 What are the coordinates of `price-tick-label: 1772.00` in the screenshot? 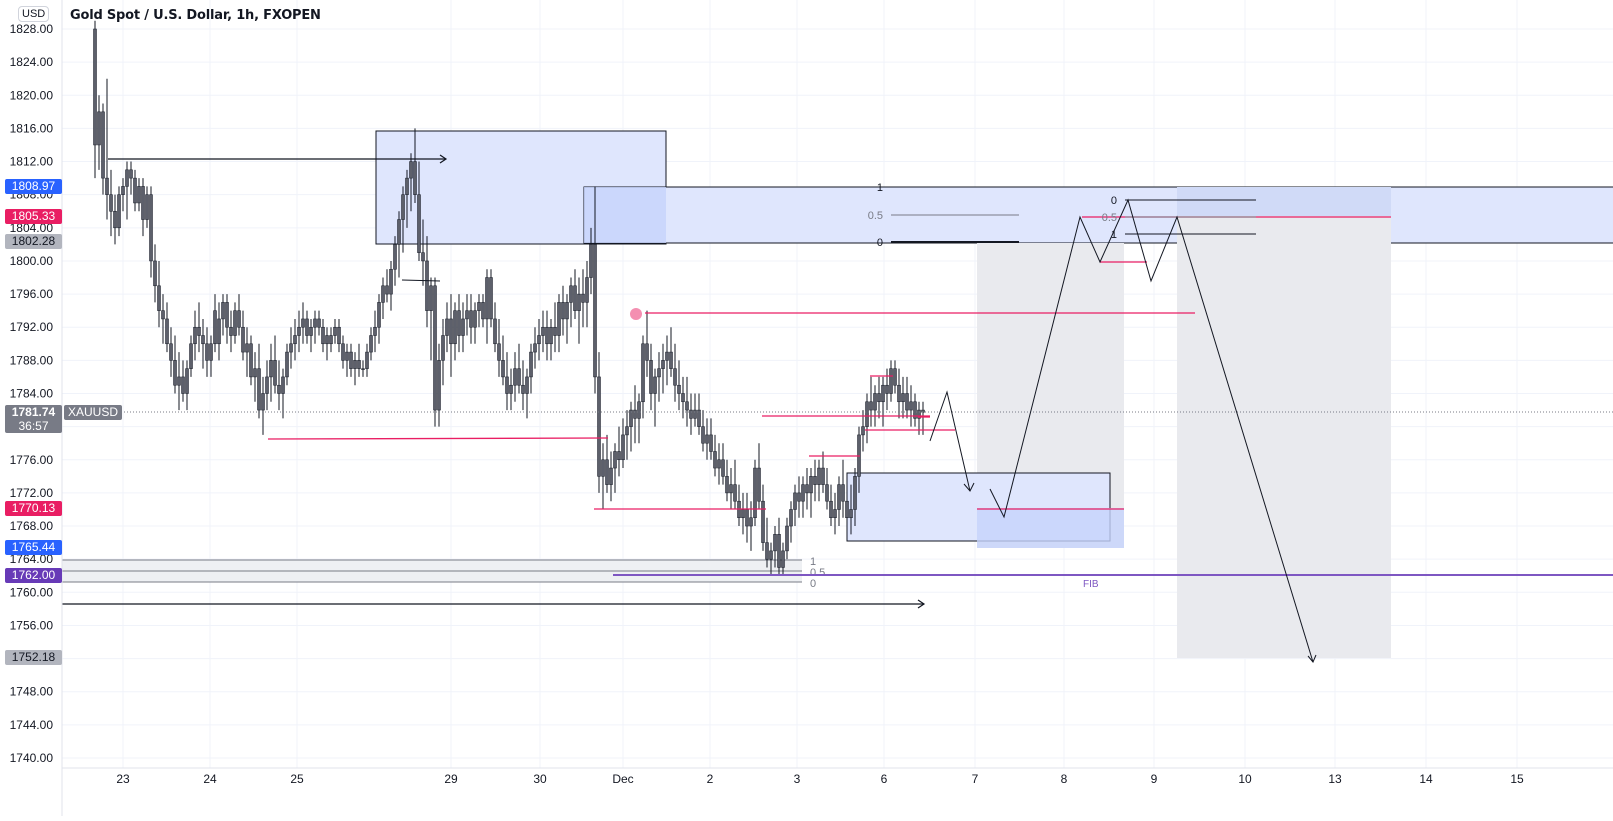 It's located at (32, 493).